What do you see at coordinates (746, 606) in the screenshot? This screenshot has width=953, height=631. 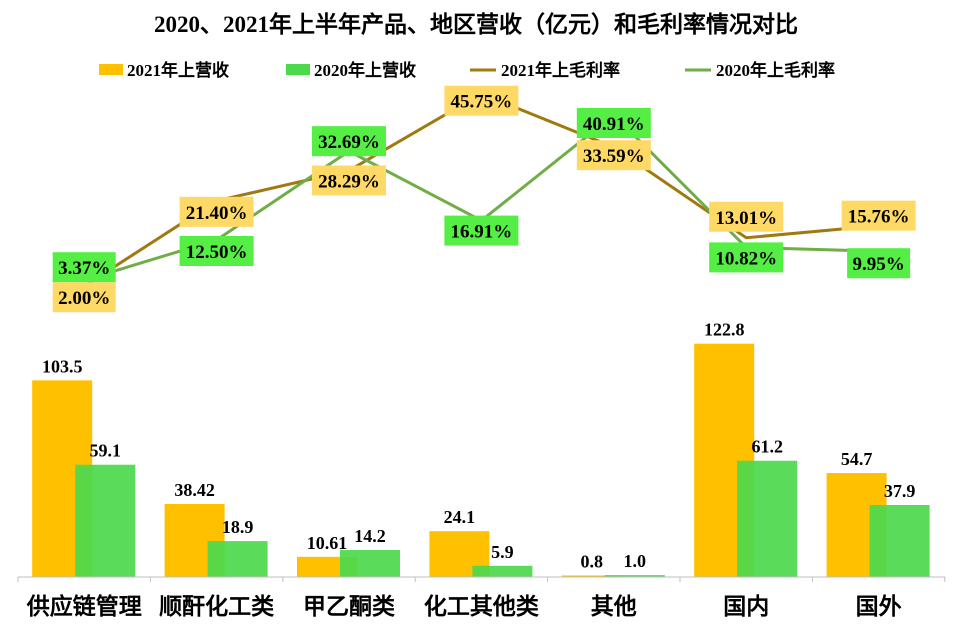 I see `category-label: 国内` at bounding box center [746, 606].